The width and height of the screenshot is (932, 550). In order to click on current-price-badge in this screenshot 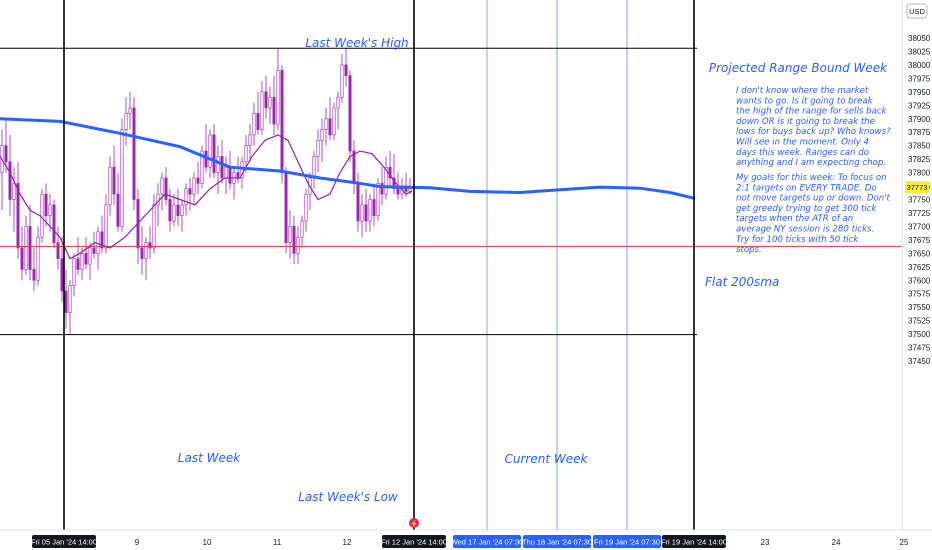, I will do `click(917, 187)`.